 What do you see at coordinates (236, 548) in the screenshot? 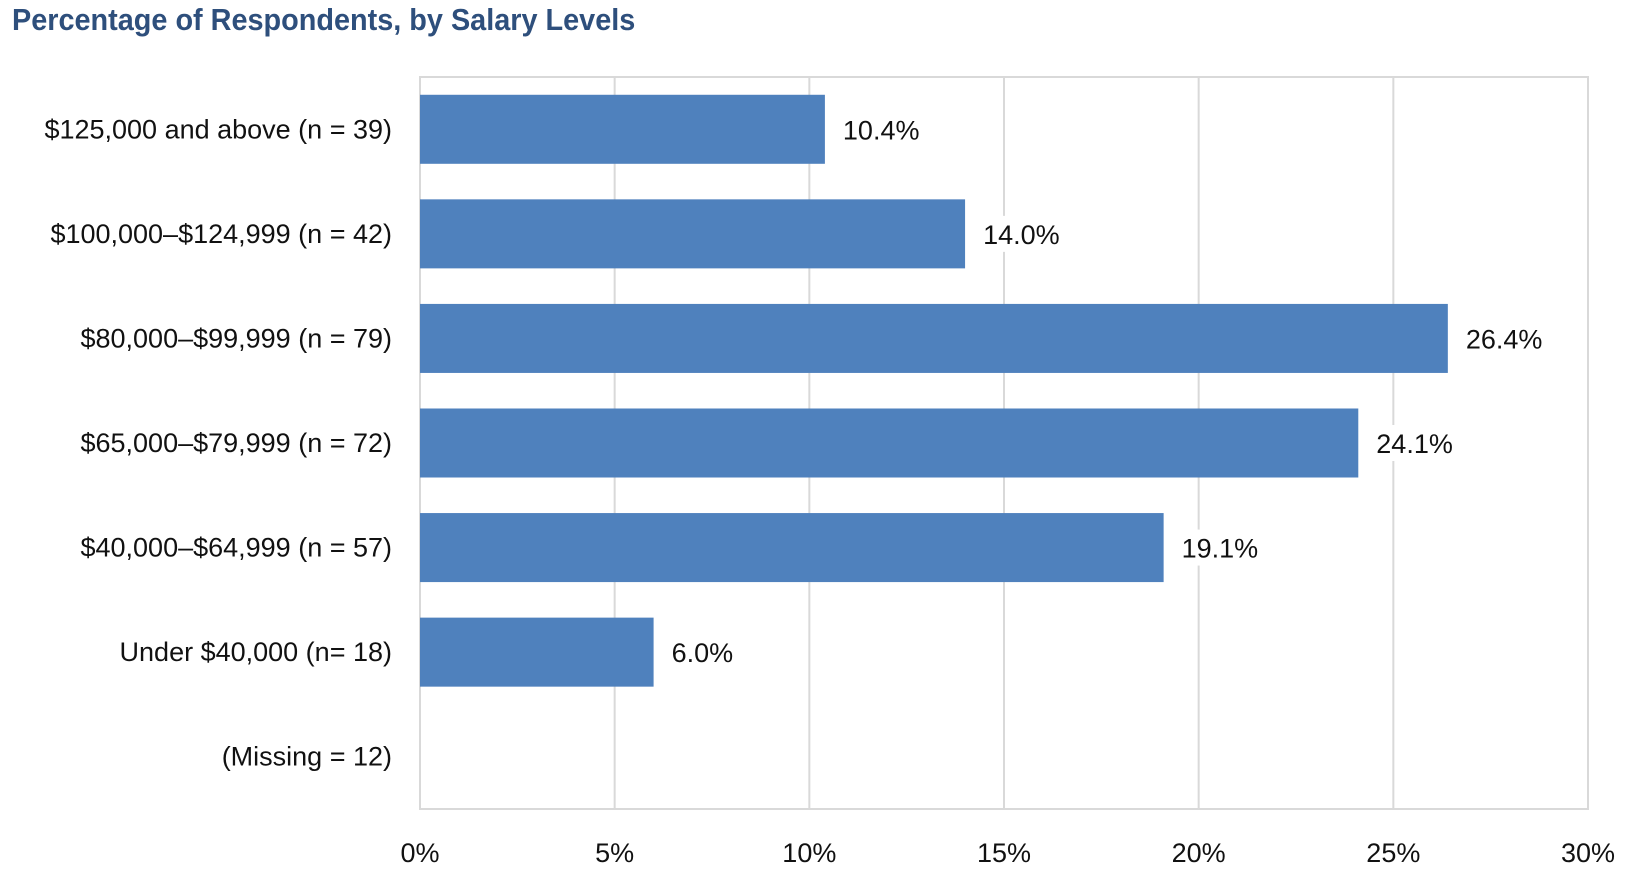
I see `category-label: $40,000–$64,999 (n = 57)` at bounding box center [236, 548].